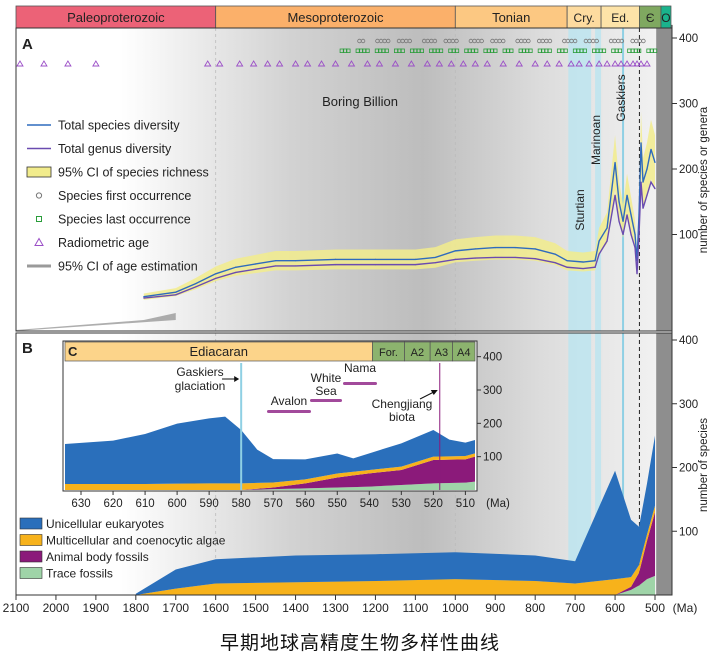  Describe the element at coordinates (96, 608) in the screenshot. I see `x-tick-label: 1900` at that location.